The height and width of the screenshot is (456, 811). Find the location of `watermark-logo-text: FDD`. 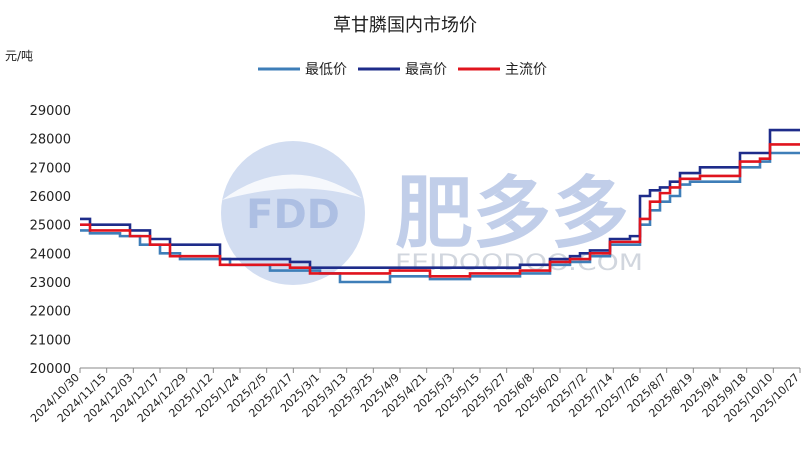

watermark-logo-text: FDD is located at coordinates (293, 215).